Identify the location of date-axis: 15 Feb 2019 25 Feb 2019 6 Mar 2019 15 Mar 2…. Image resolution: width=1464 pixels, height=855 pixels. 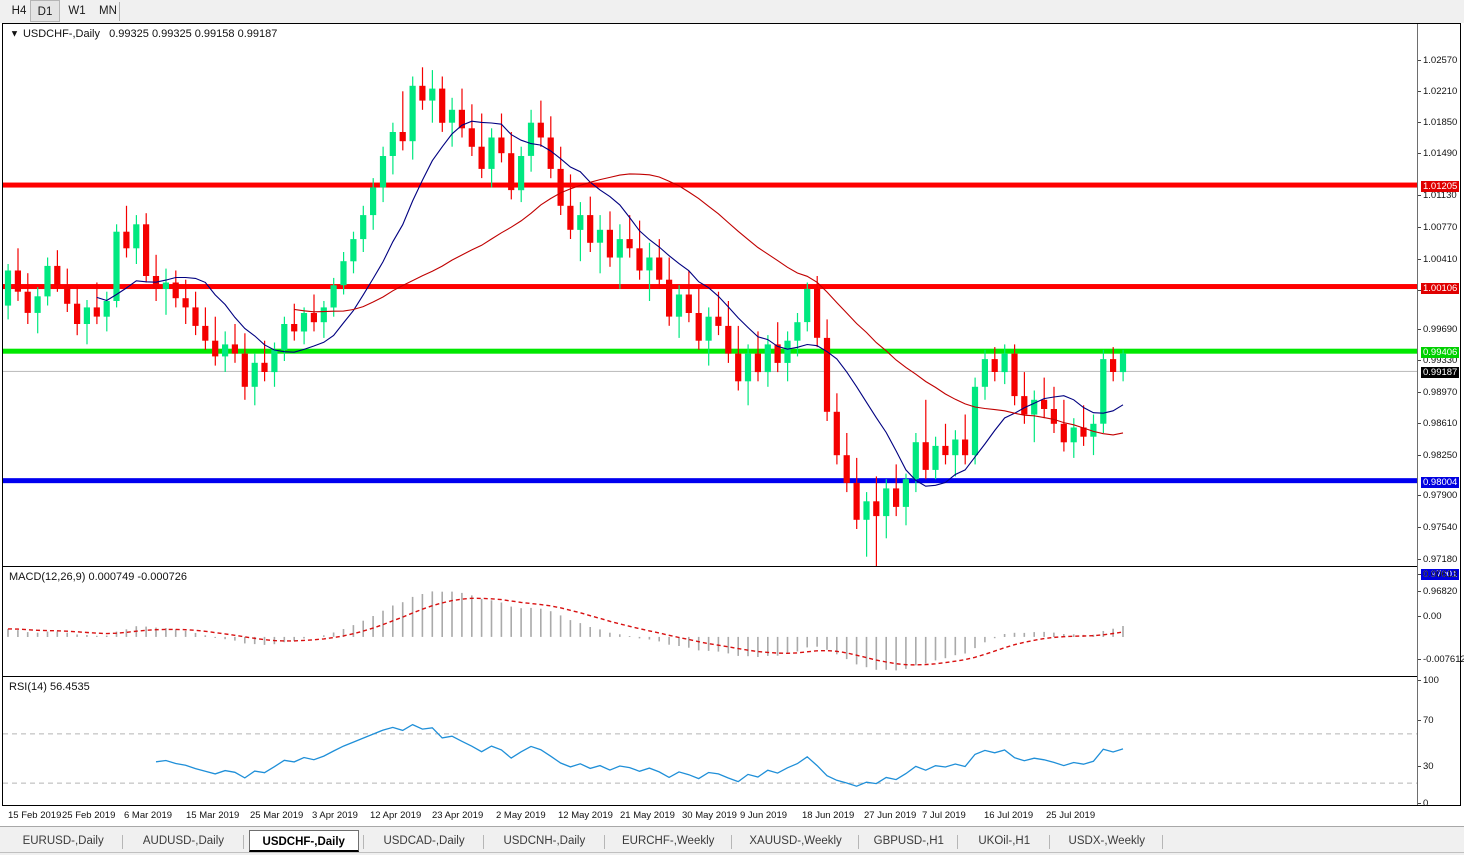
(732, 817).